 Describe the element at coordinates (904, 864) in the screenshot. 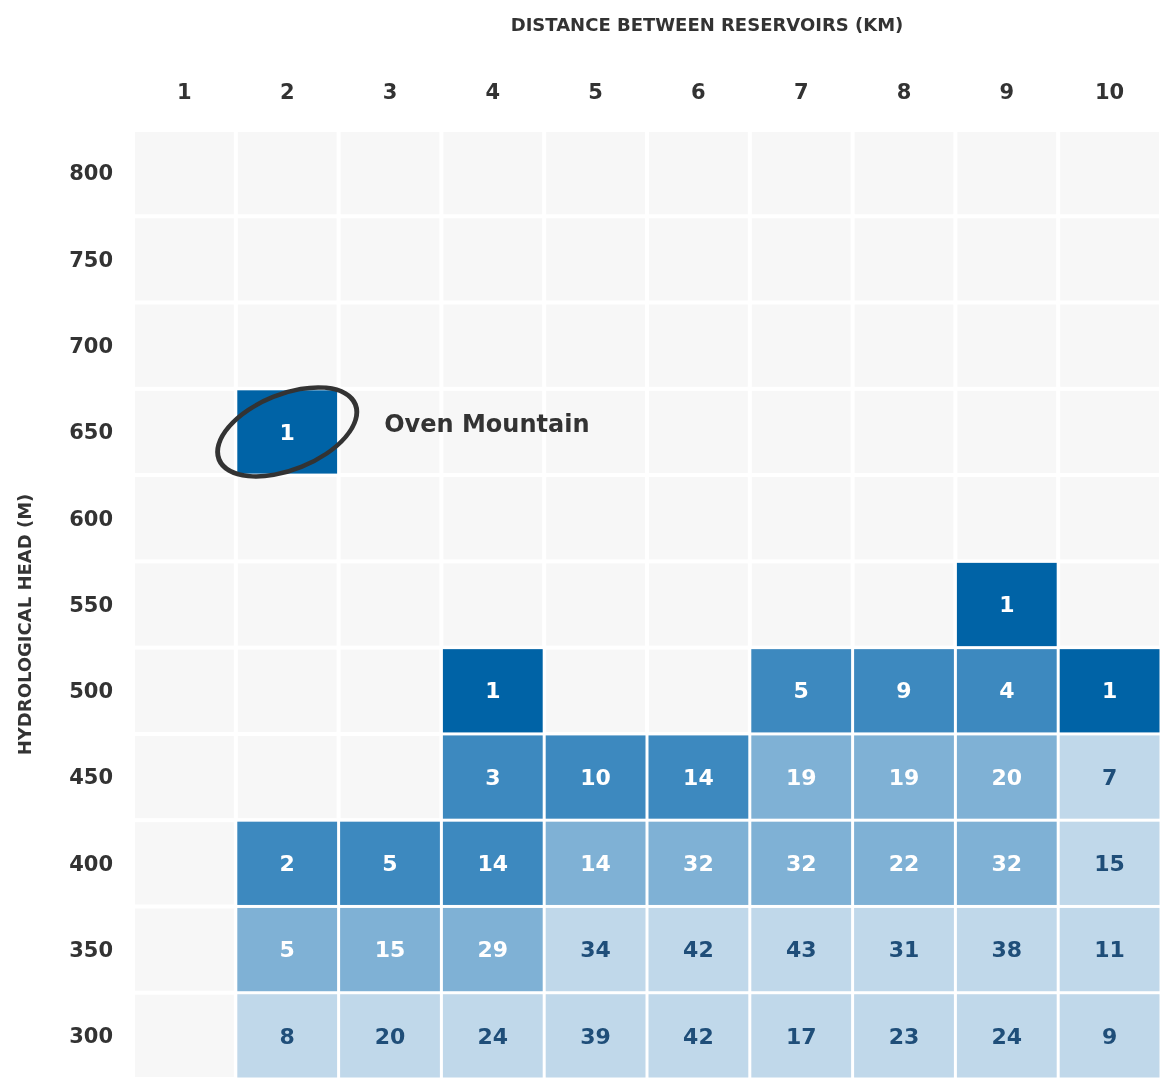

I see `data-label: 22` at that location.